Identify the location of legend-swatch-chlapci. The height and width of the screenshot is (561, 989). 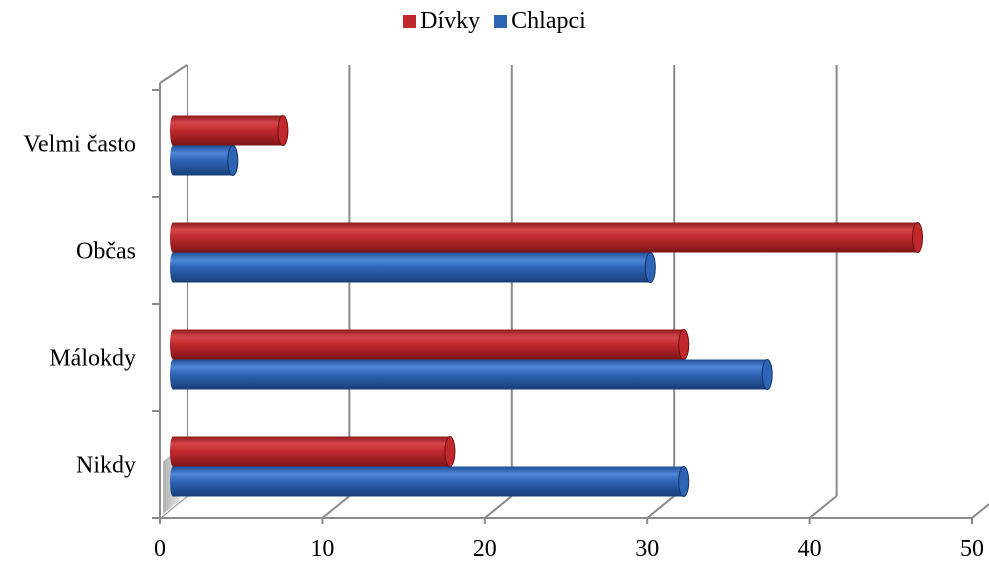
(501, 21).